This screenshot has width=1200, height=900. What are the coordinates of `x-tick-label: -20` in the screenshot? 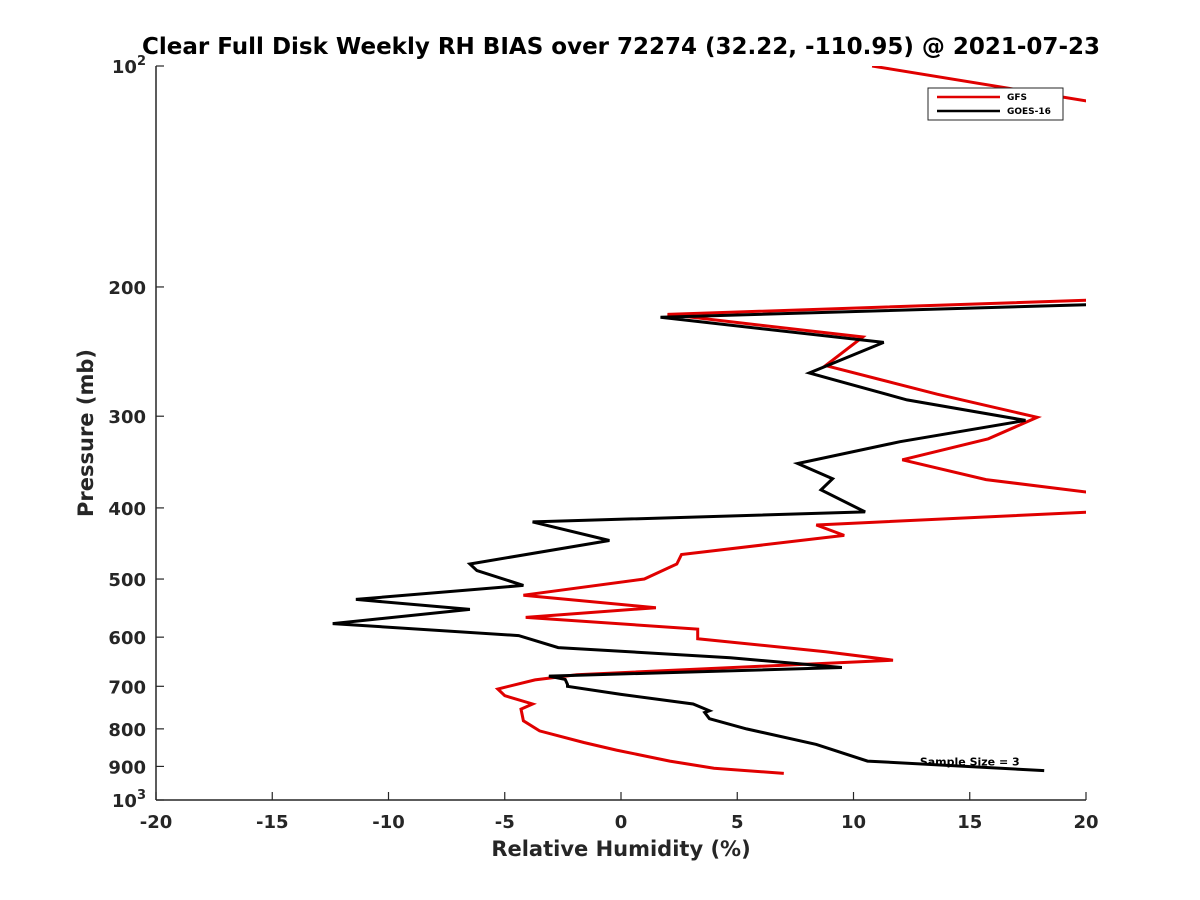 It's located at (156, 822).